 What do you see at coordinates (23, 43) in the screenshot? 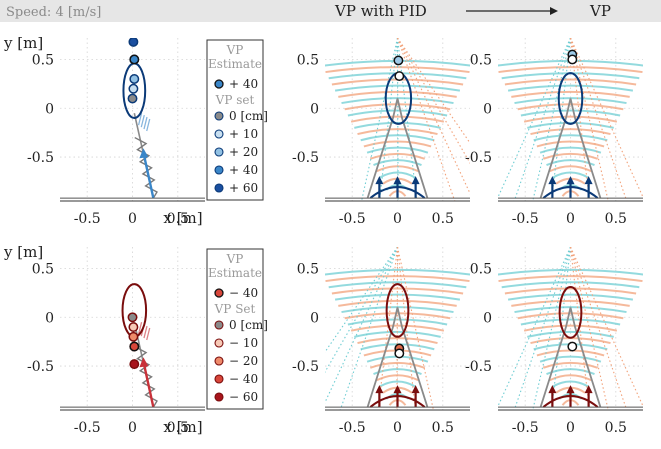
I see `y-axis-label: y [m]` at bounding box center [23, 43].